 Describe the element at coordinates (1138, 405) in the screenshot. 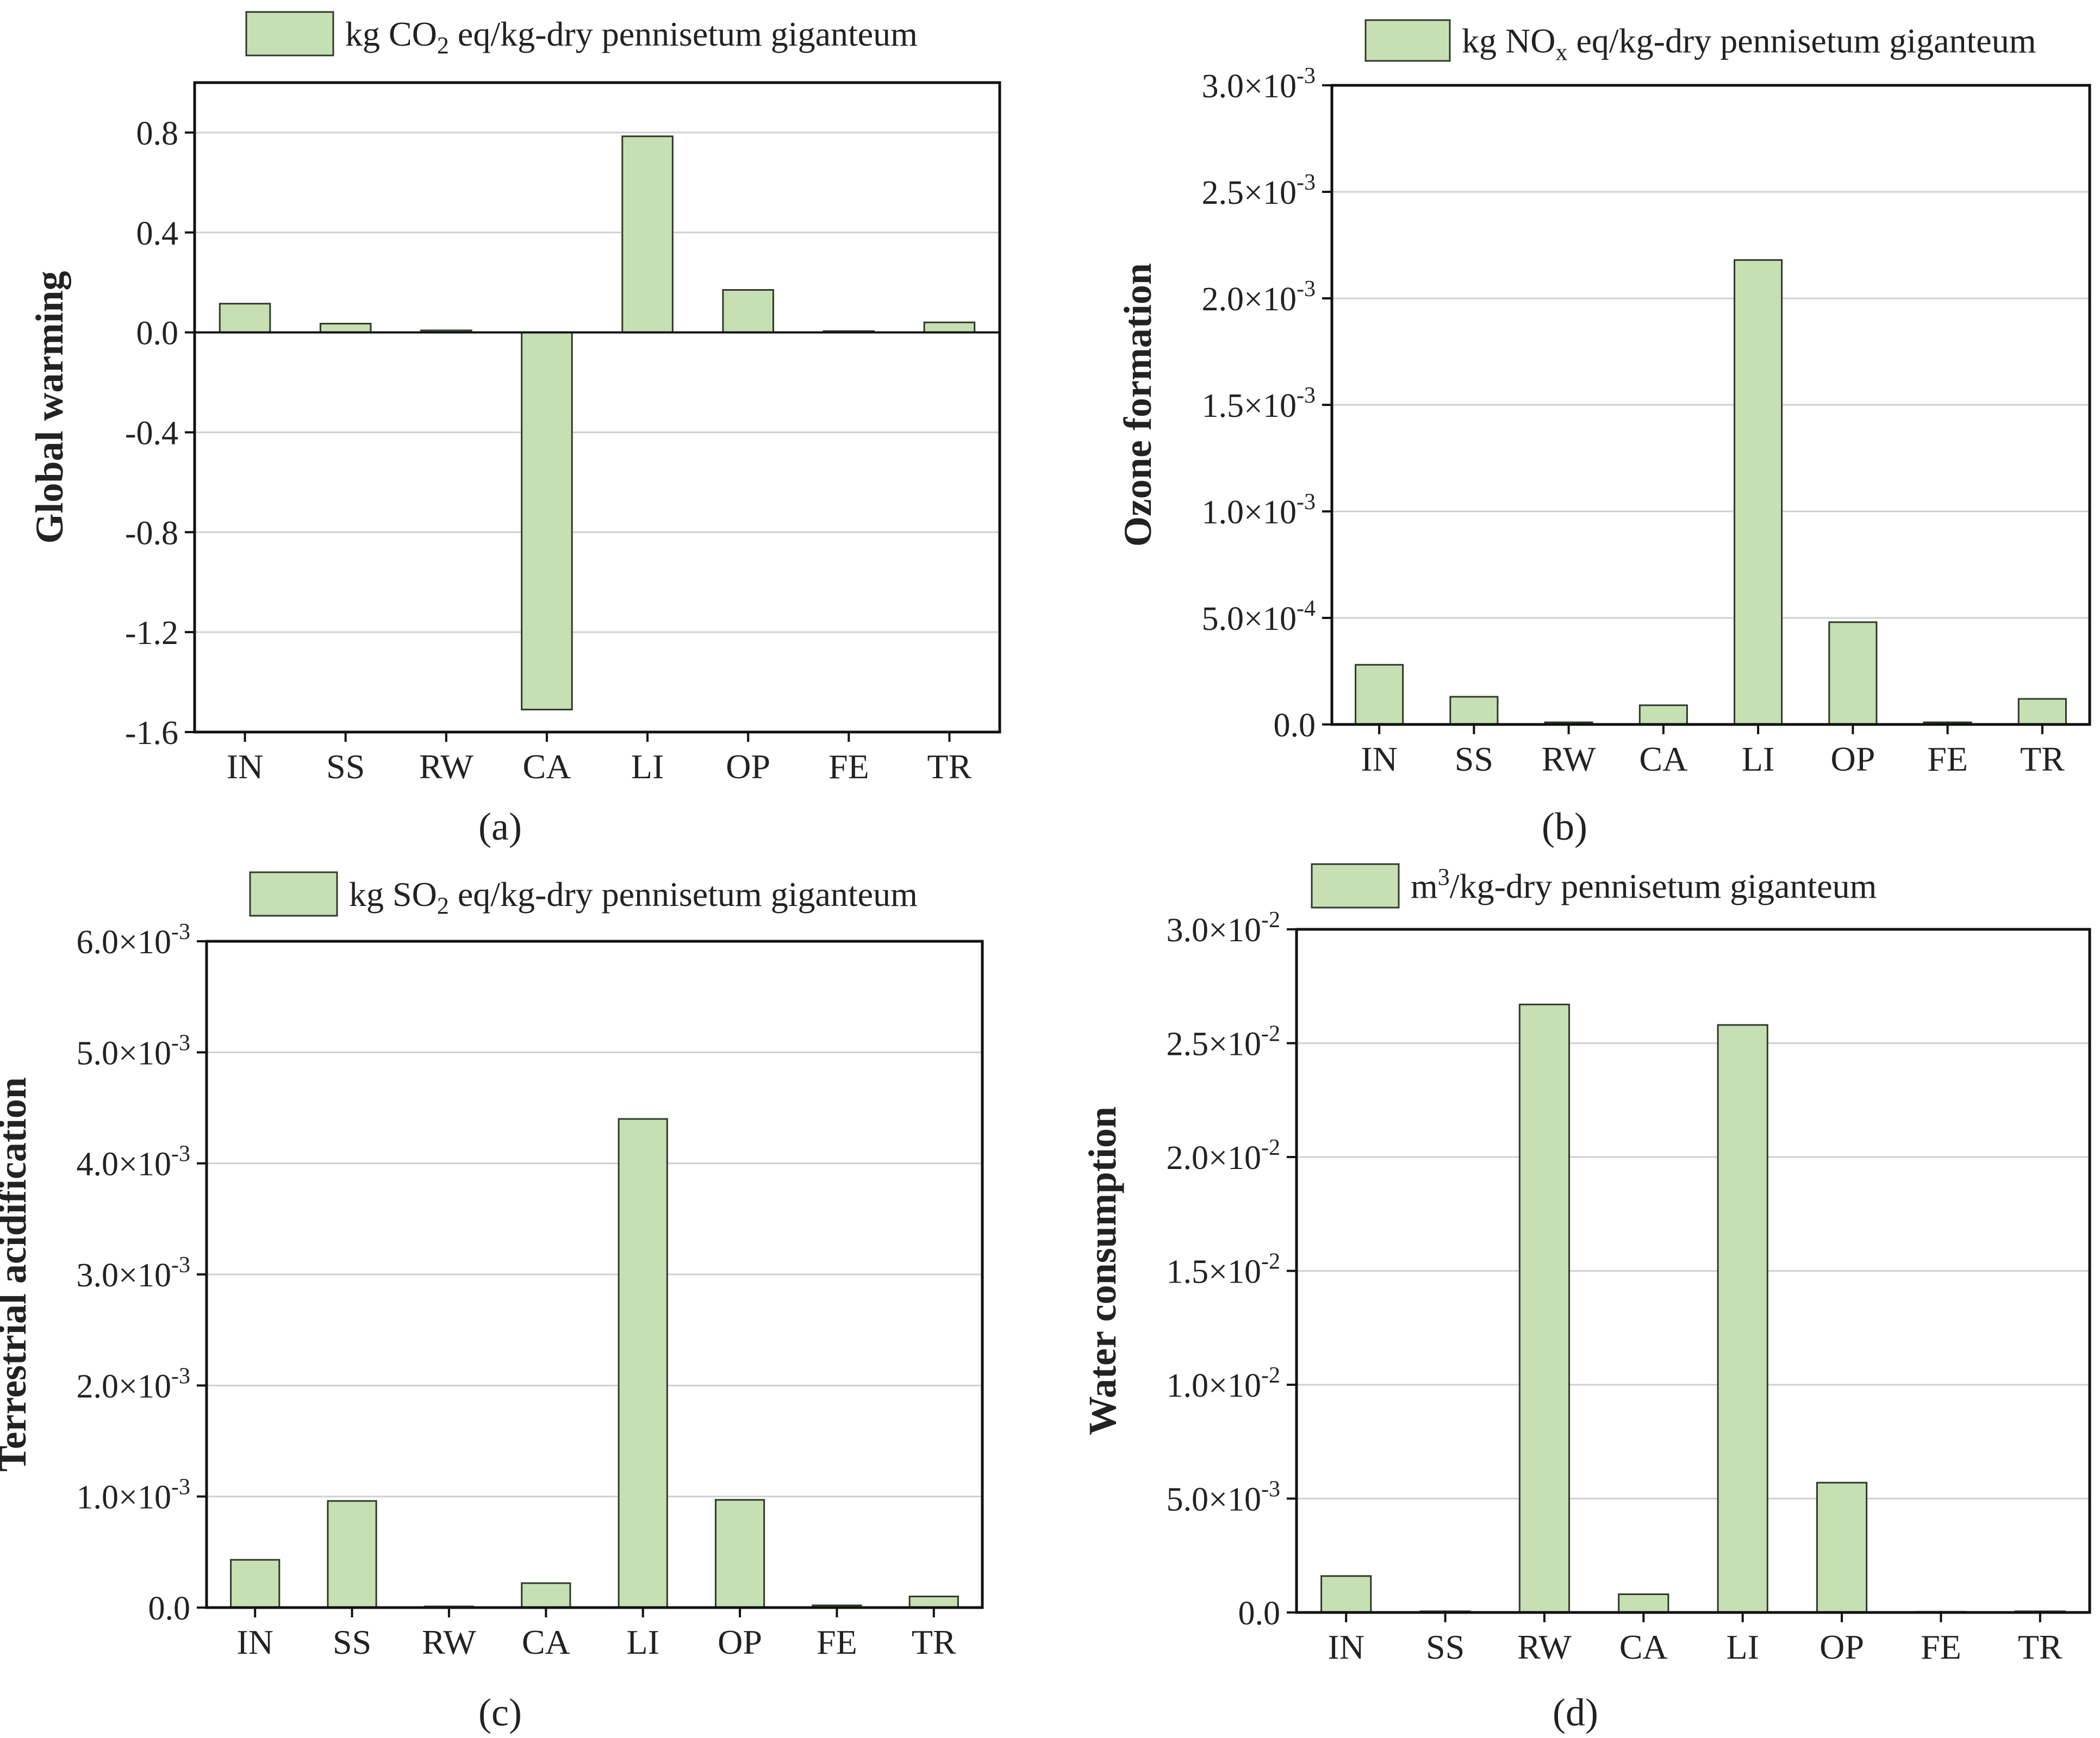

I see `y-axis-label: Ozone formation` at that location.